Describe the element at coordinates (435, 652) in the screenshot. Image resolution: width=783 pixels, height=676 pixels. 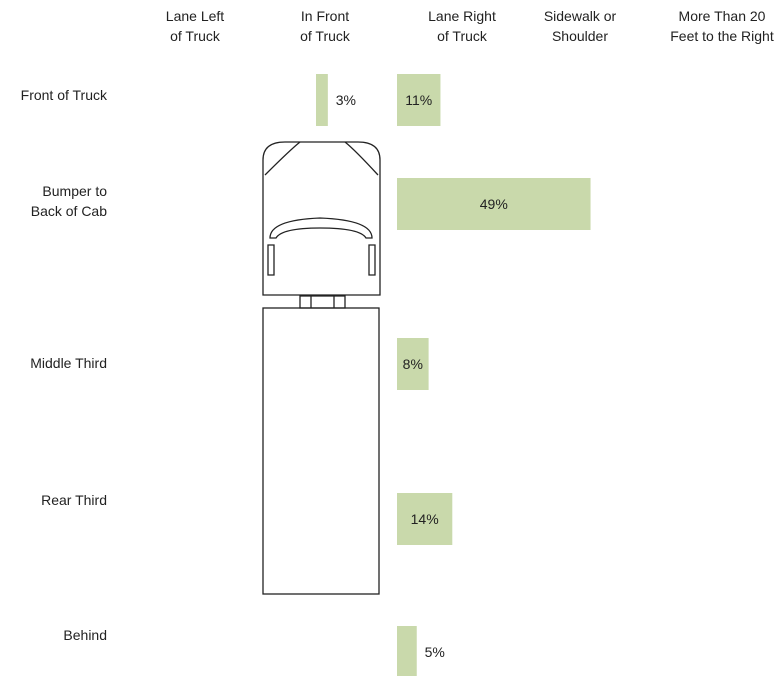
I see `value-label: 5%` at that location.